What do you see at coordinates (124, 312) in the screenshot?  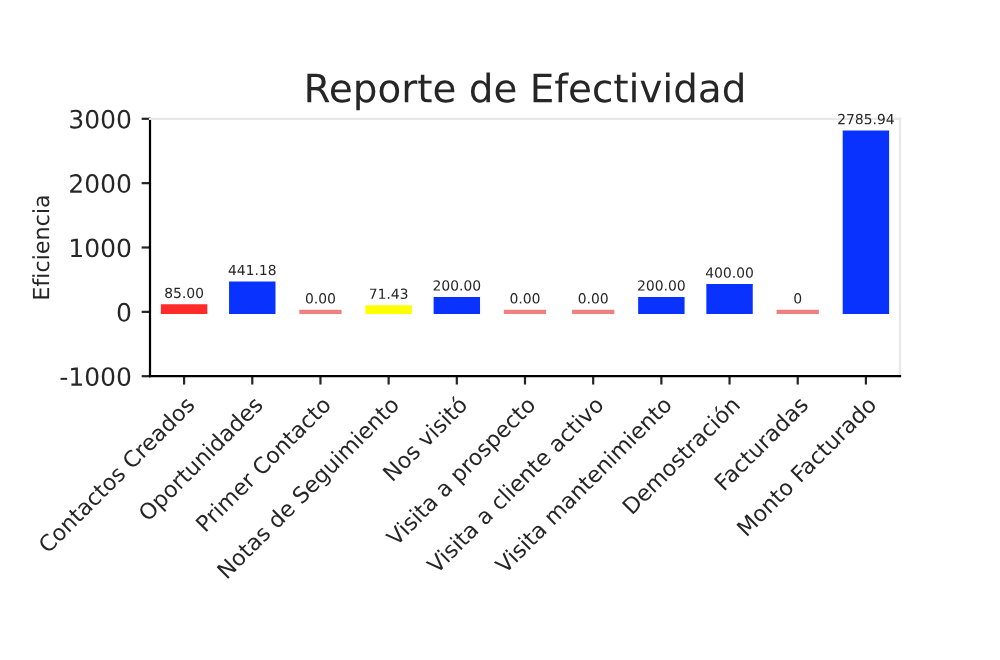 I see `y-tick-label: 0` at bounding box center [124, 312].